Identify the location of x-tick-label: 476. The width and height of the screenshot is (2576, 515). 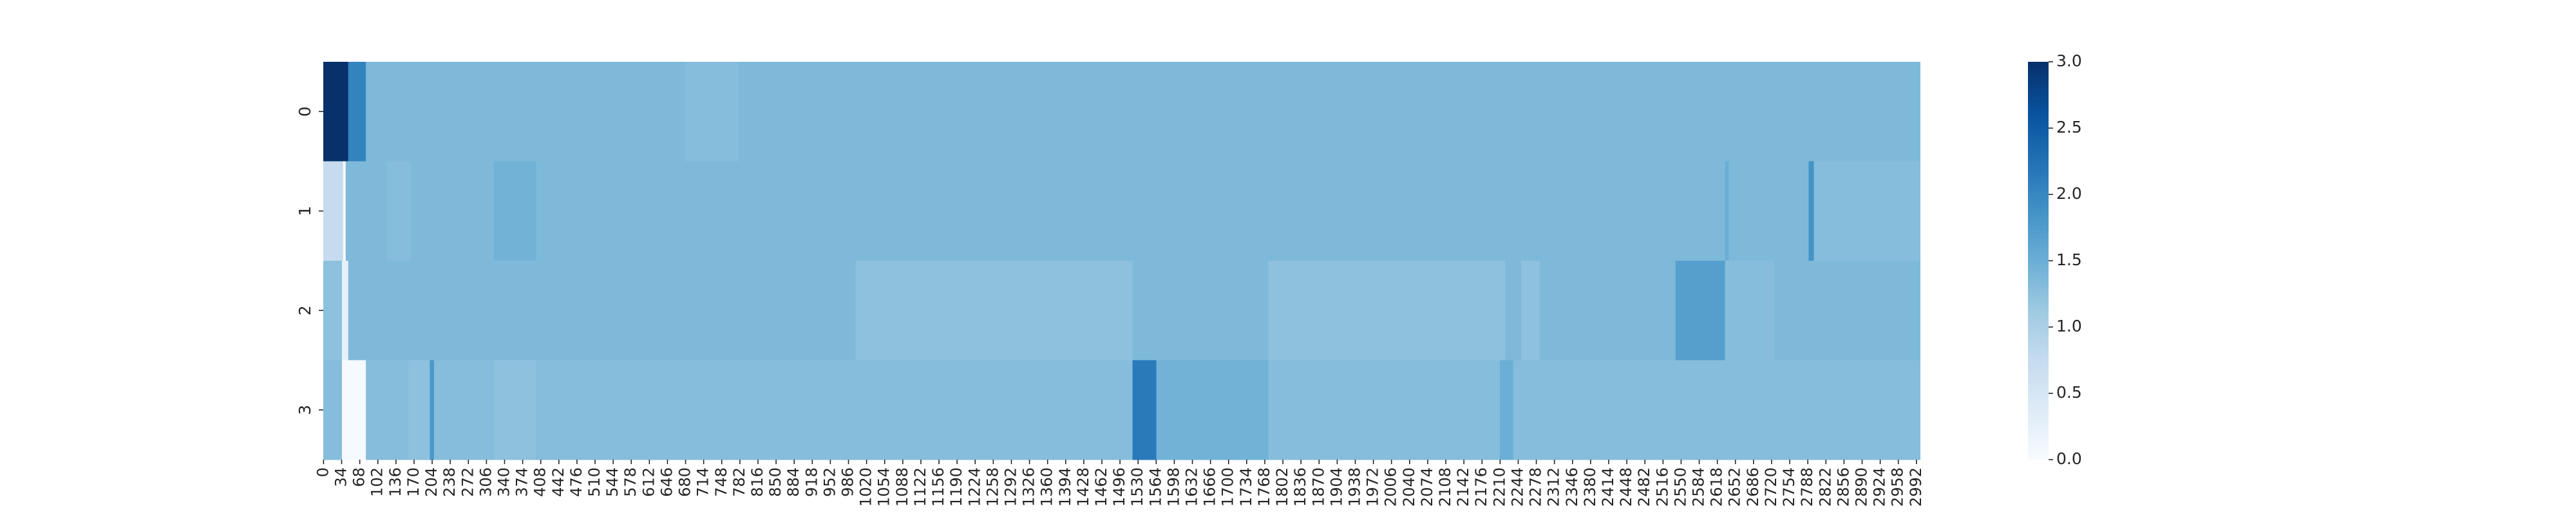
(576, 482).